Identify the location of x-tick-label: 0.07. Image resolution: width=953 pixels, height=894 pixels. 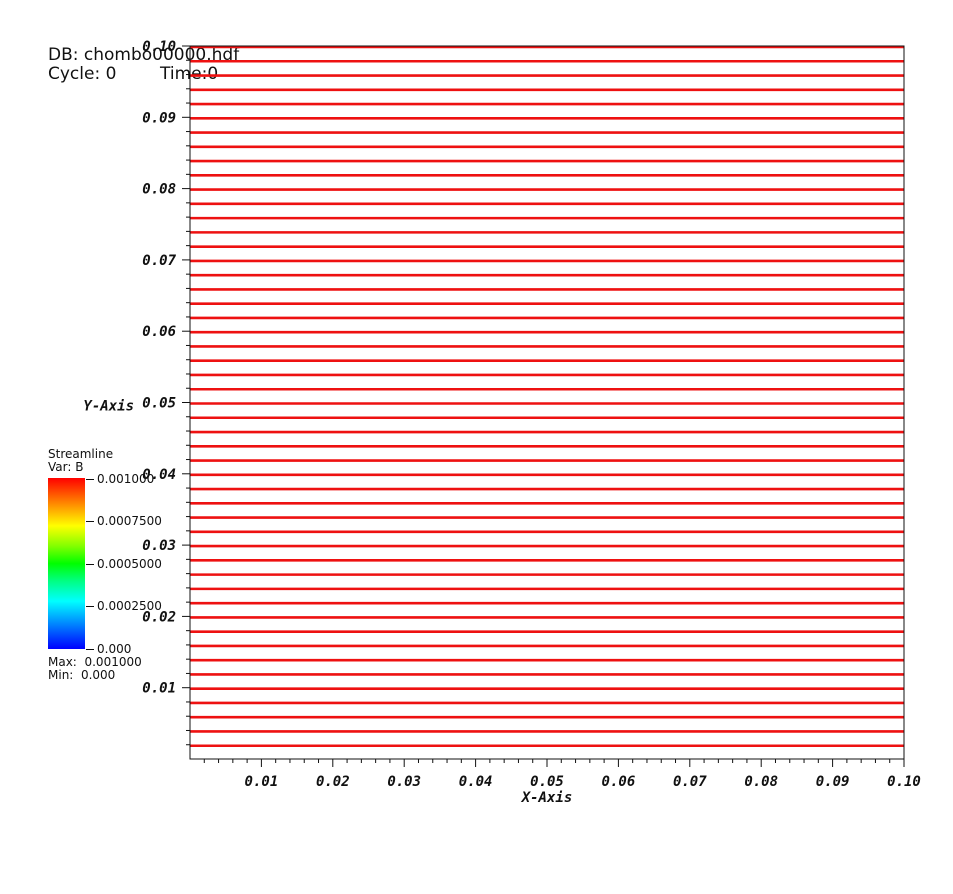
(690, 782).